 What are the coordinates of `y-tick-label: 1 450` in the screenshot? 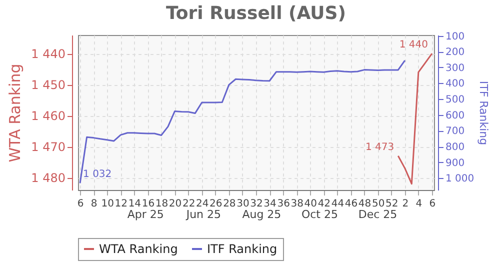 It's located at (48, 85).